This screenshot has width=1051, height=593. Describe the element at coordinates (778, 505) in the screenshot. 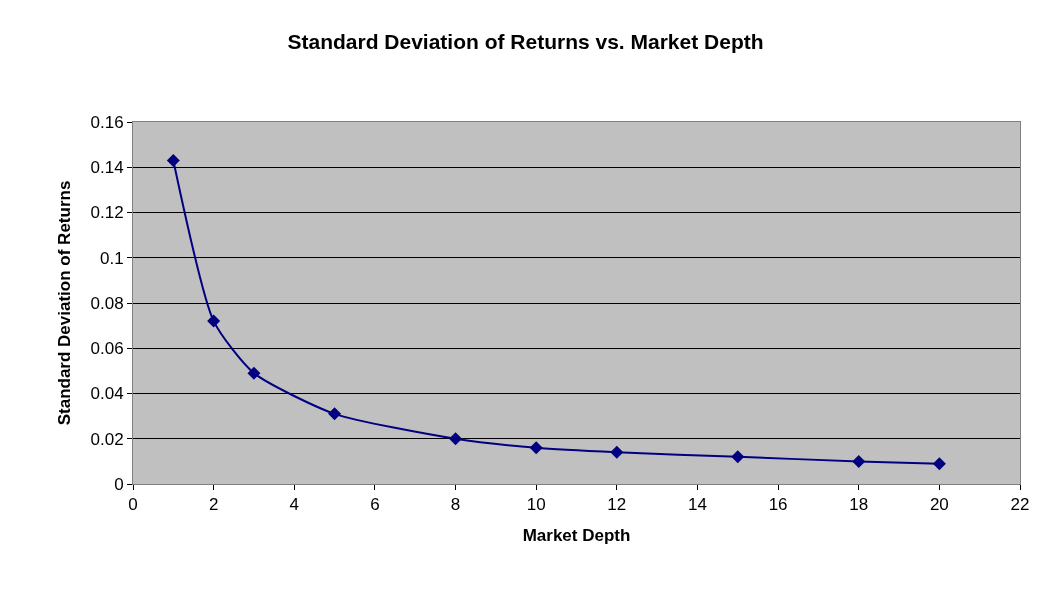

I see `x-tick-label: 16` at that location.